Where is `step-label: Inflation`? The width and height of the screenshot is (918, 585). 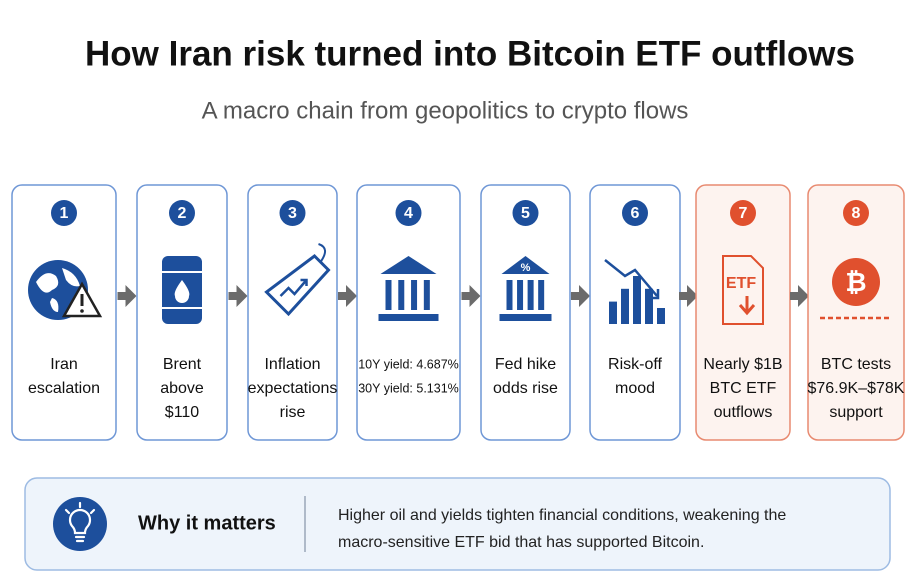
step-label: Inflation is located at coordinates (292, 364).